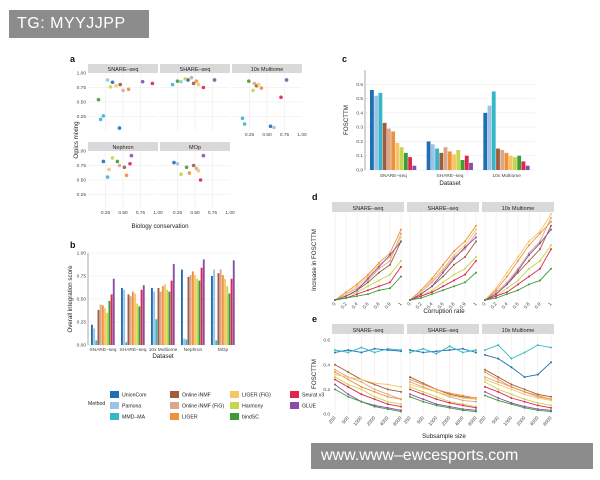 The image size is (600, 480). I want to click on scatter-xtick-1-2: 0.75, so click(213, 213).